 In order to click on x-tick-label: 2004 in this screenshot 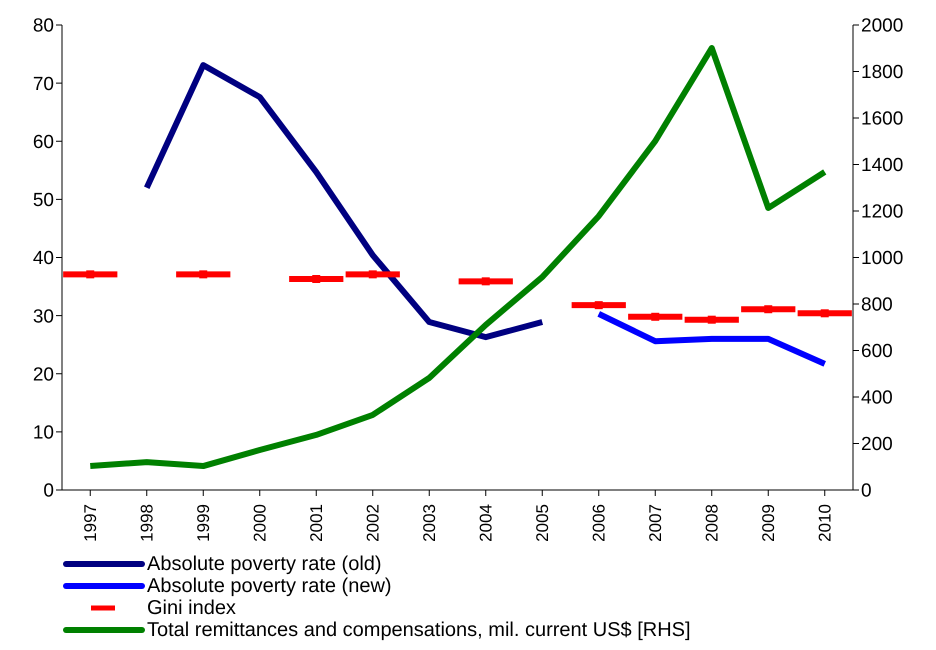, I will do `click(486, 523)`.